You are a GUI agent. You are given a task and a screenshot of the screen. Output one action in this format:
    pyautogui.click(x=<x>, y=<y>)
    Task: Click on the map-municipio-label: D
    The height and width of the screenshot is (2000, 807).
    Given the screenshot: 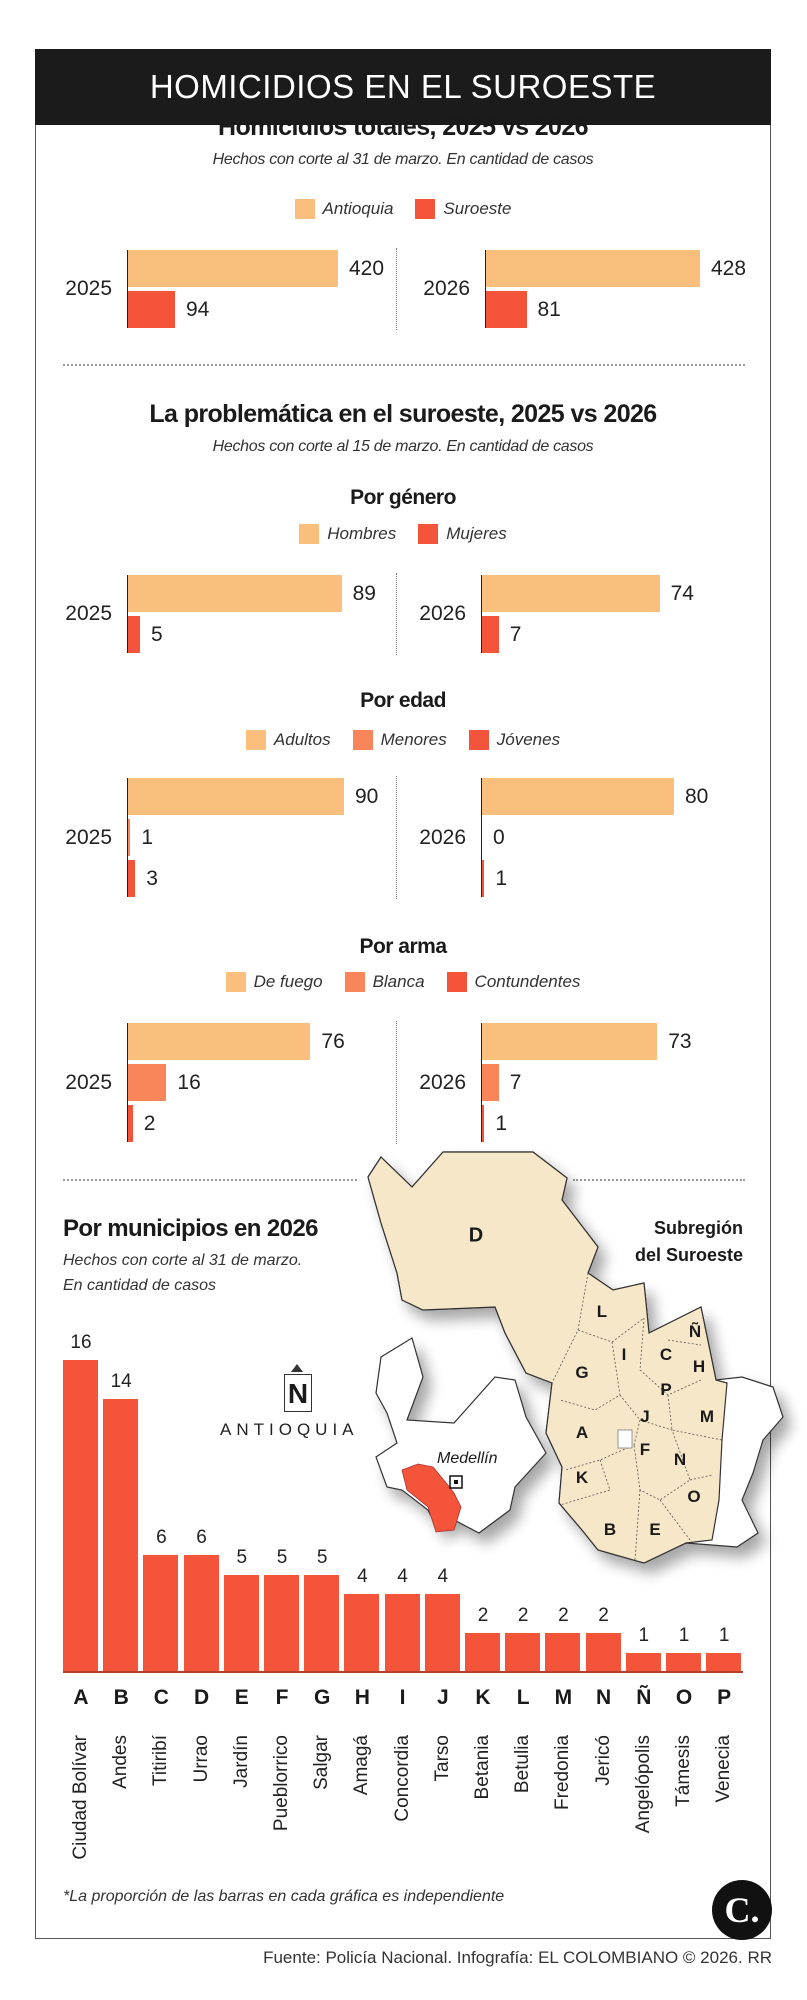 What is the action you would take?
    pyautogui.click(x=476, y=1235)
    